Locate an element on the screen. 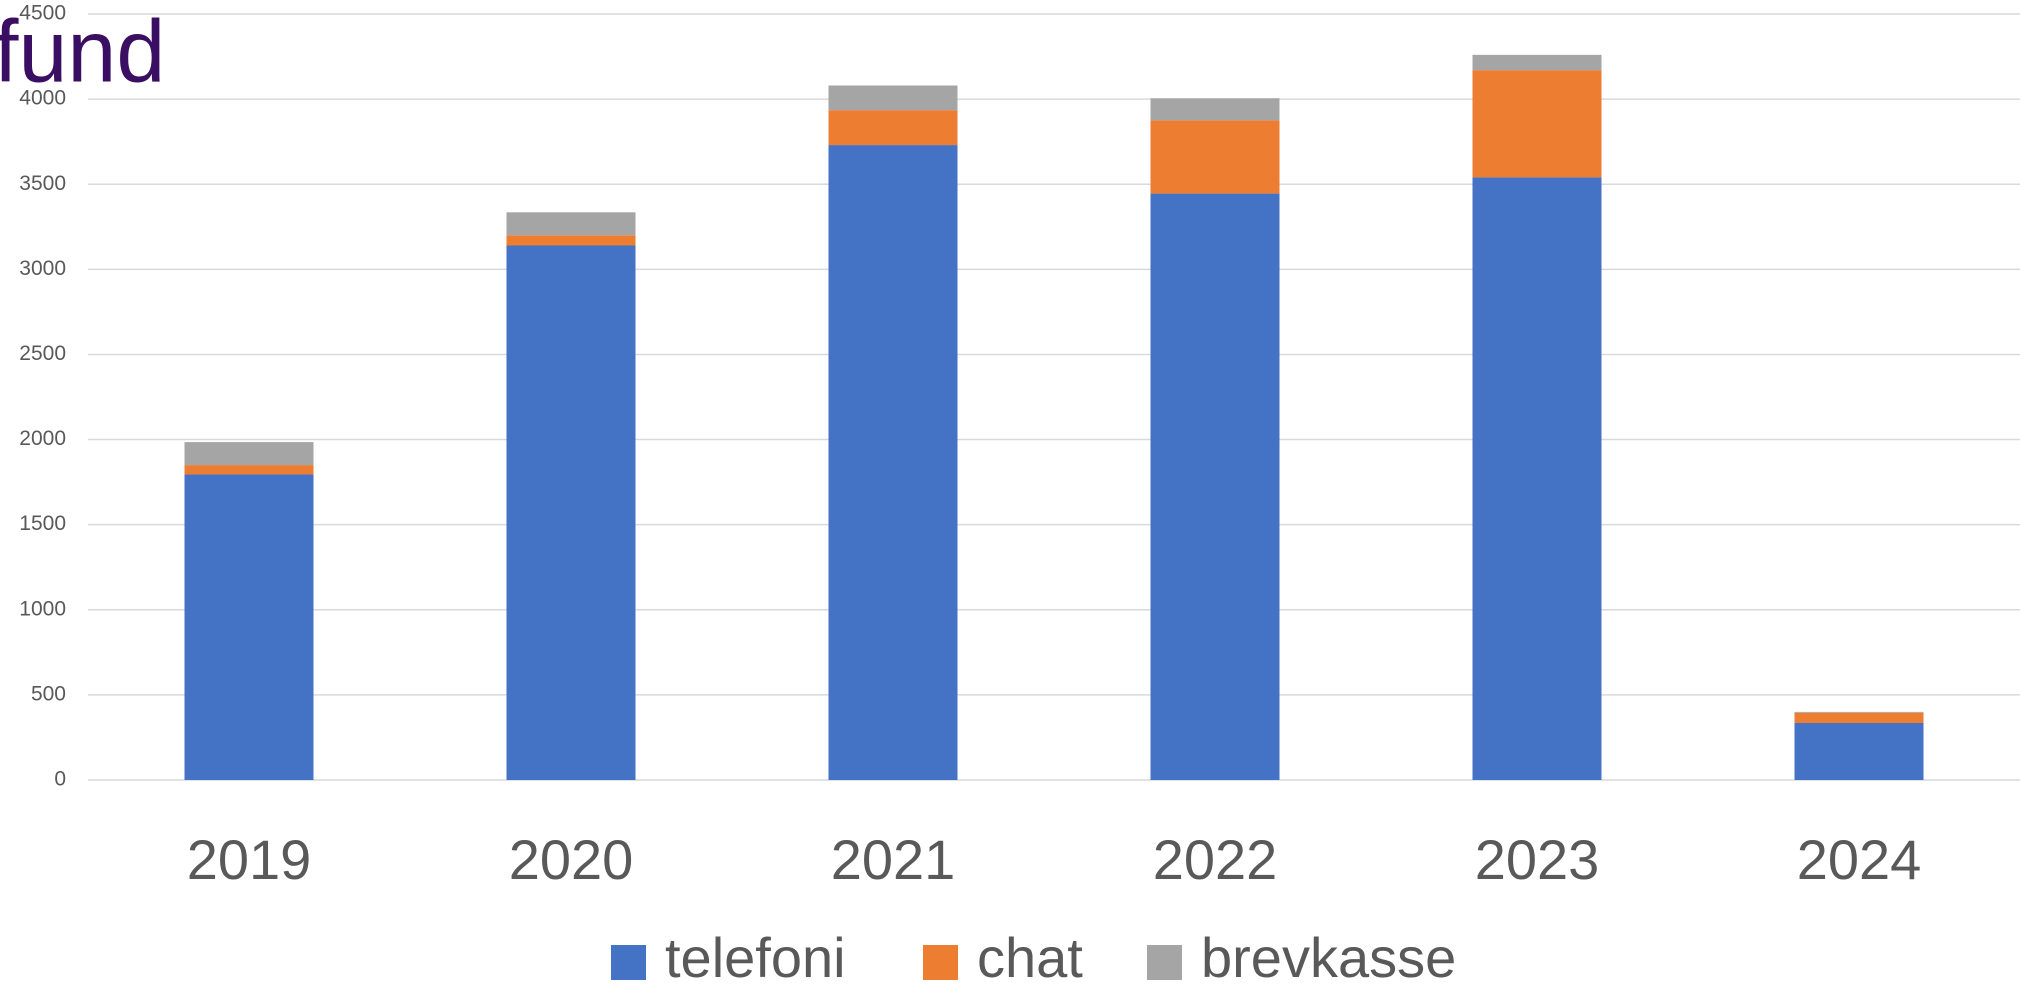 The image size is (2021, 986). logo: fund is located at coordinates (82, 50).